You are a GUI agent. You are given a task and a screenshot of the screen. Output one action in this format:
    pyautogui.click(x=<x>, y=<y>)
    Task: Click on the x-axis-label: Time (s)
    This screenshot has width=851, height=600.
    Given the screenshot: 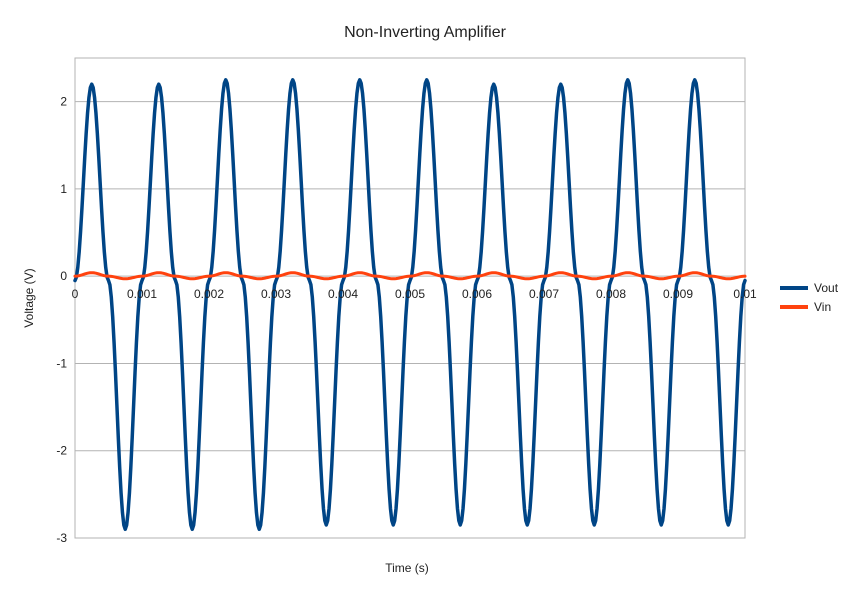 What is the action you would take?
    pyautogui.click(x=407, y=568)
    